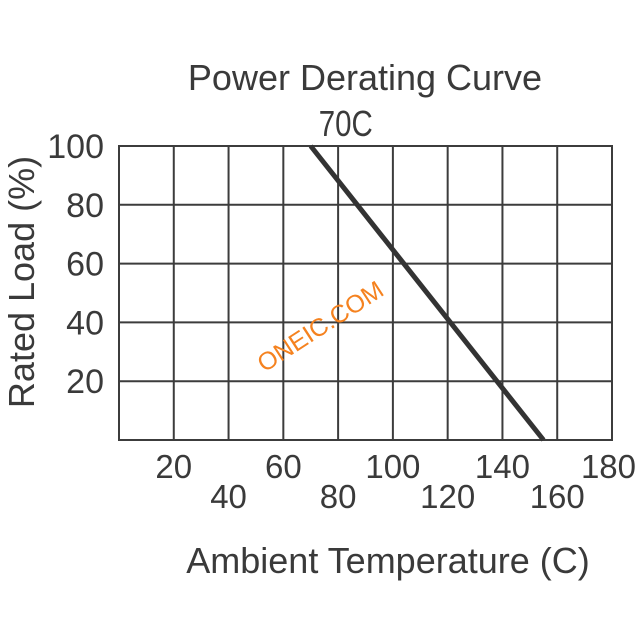  Describe the element at coordinates (557, 496) in the screenshot. I see `x-tick-label-160: 160` at that location.